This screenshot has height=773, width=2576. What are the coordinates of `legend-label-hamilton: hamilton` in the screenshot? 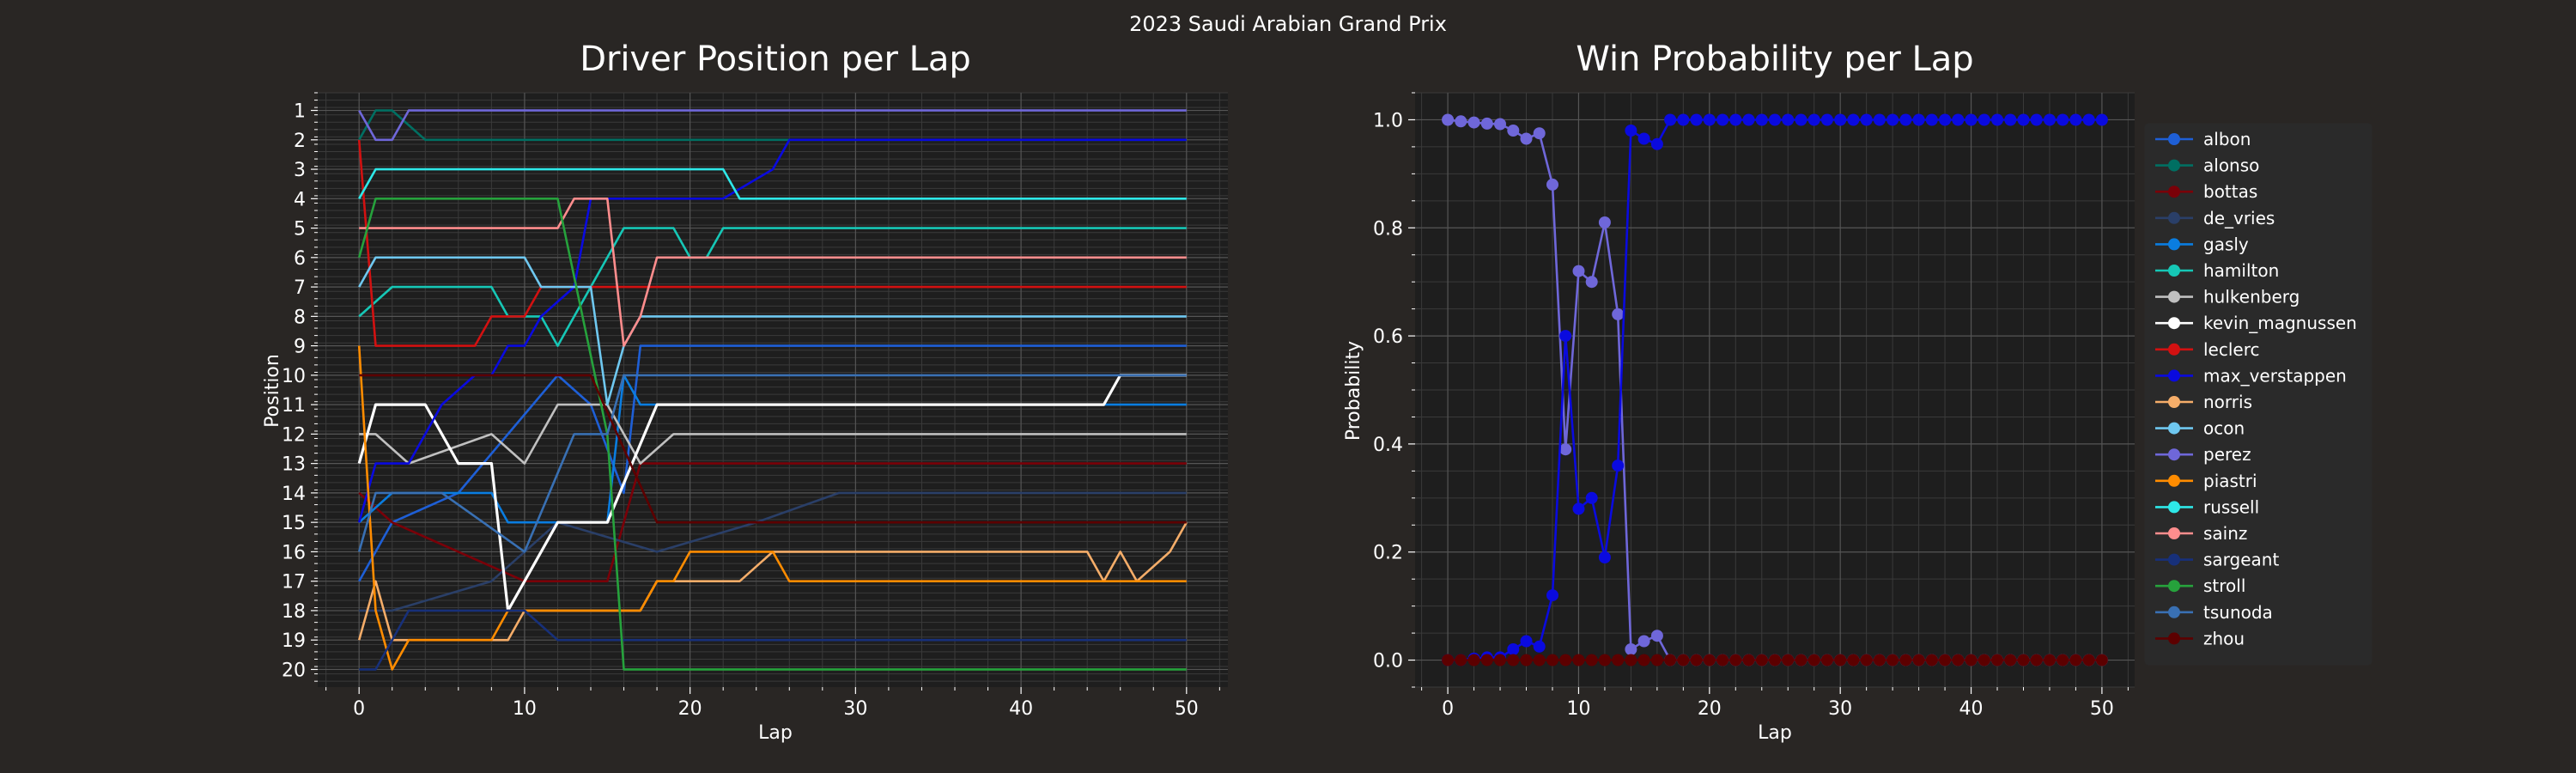 It's located at (2241, 270).